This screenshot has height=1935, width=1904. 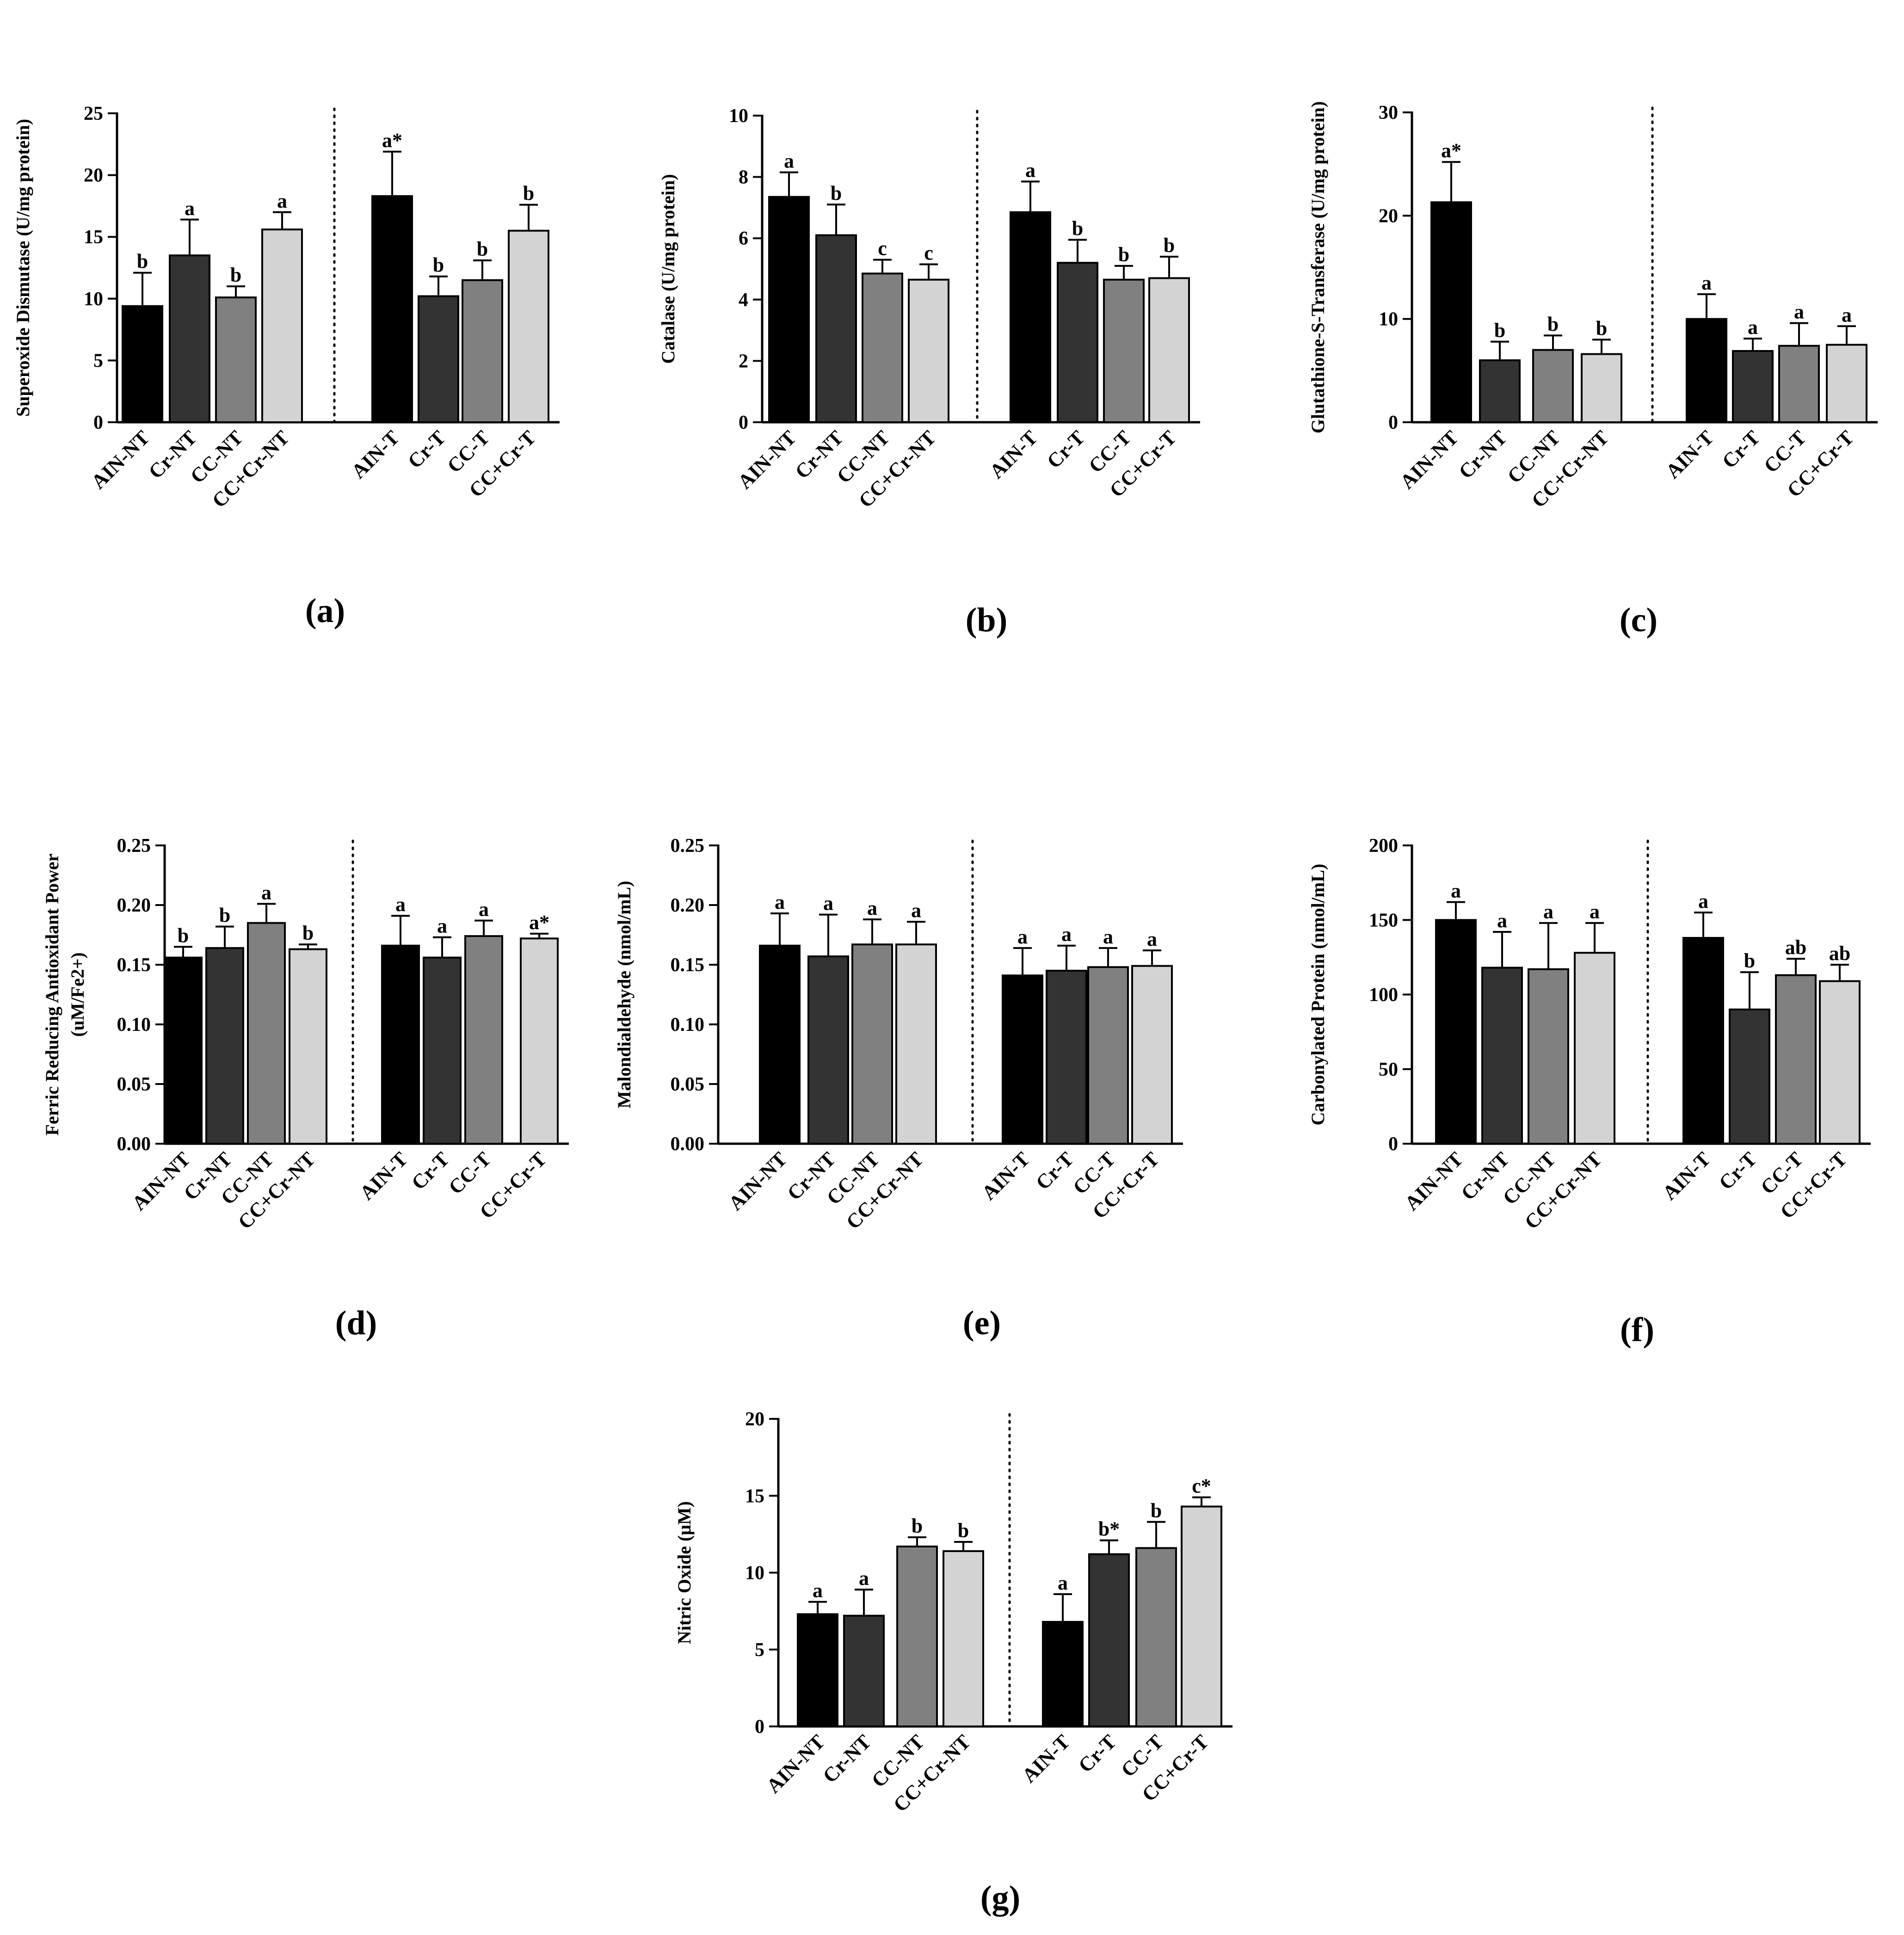 I want to click on y-axis-label: Ferric Reducing Antioxidant Power, so click(x=52, y=995).